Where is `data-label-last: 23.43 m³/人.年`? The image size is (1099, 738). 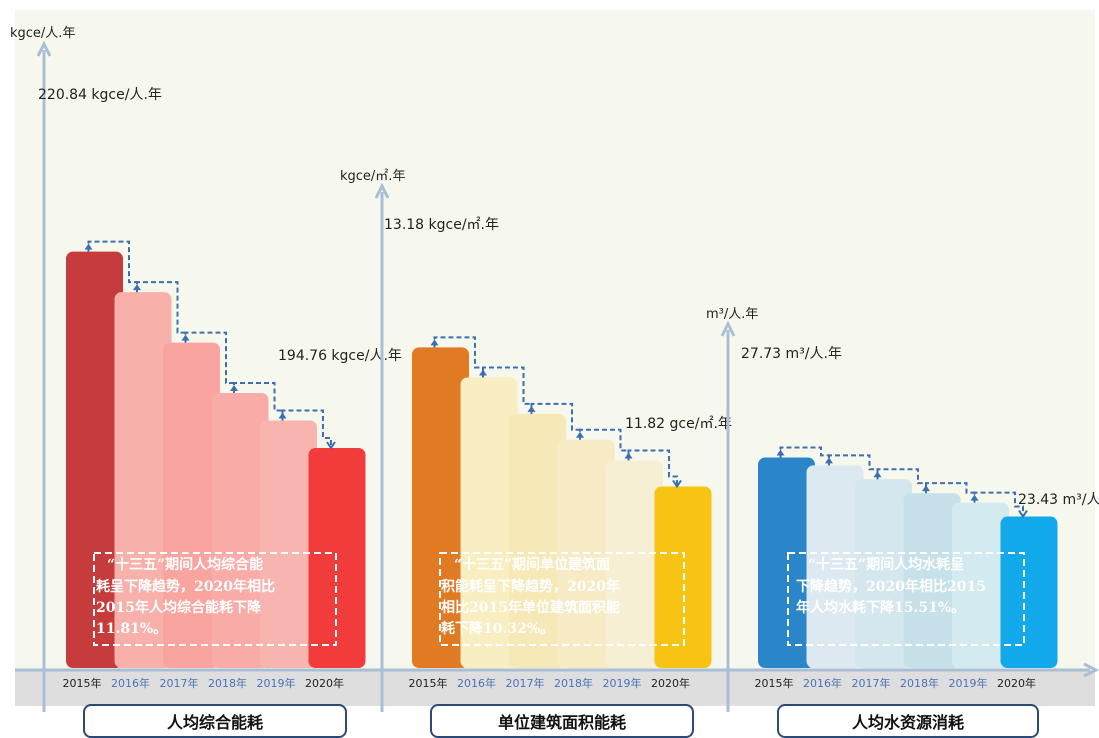 data-label-last: 23.43 m³/人.年 is located at coordinates (1058, 500).